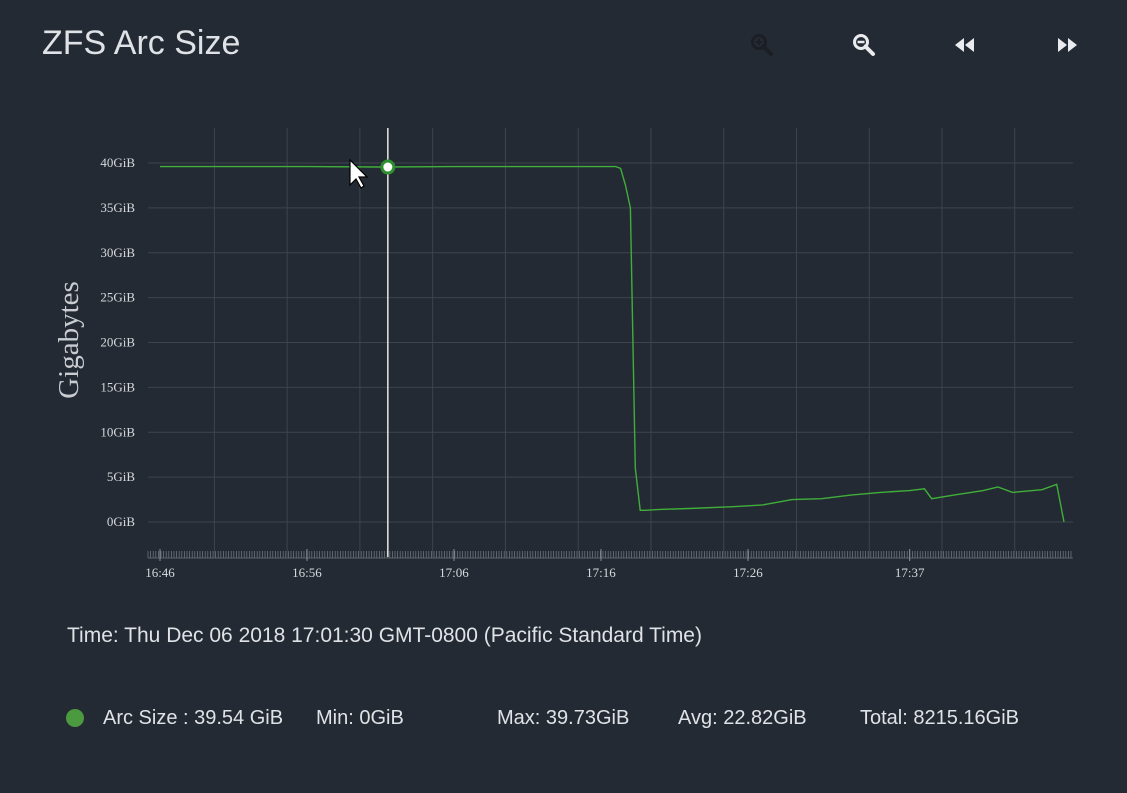  I want to click on x-tick-label: 16:46, so click(160, 572).